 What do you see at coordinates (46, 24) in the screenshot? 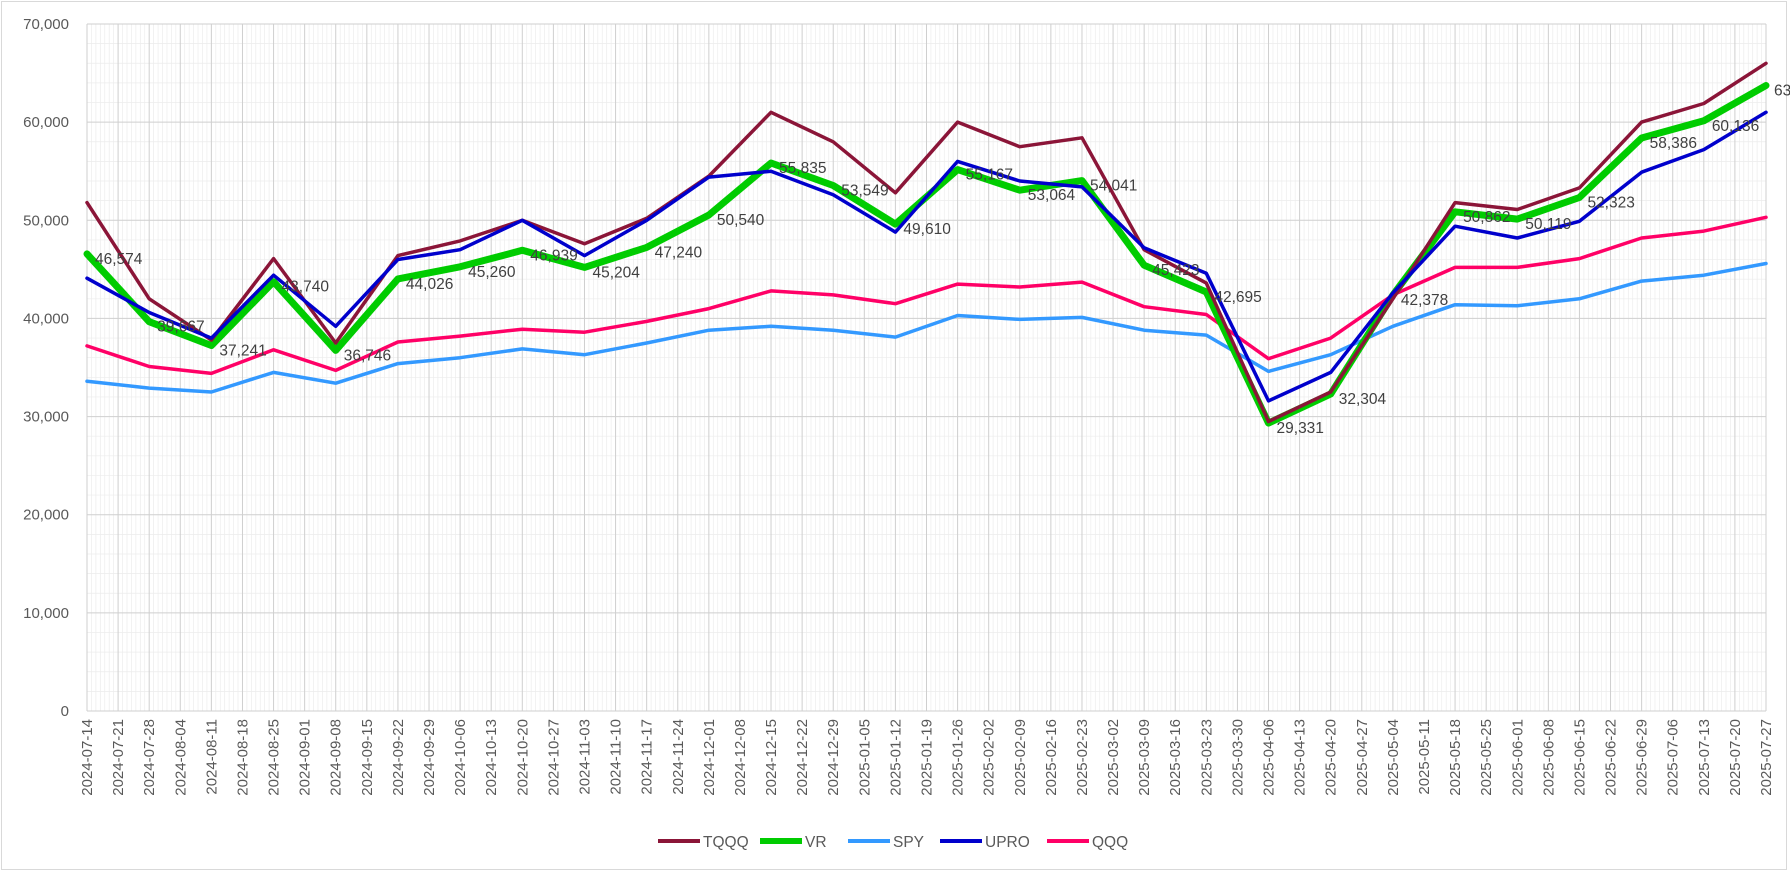
I see `y-tick-label: 70,000` at bounding box center [46, 24].